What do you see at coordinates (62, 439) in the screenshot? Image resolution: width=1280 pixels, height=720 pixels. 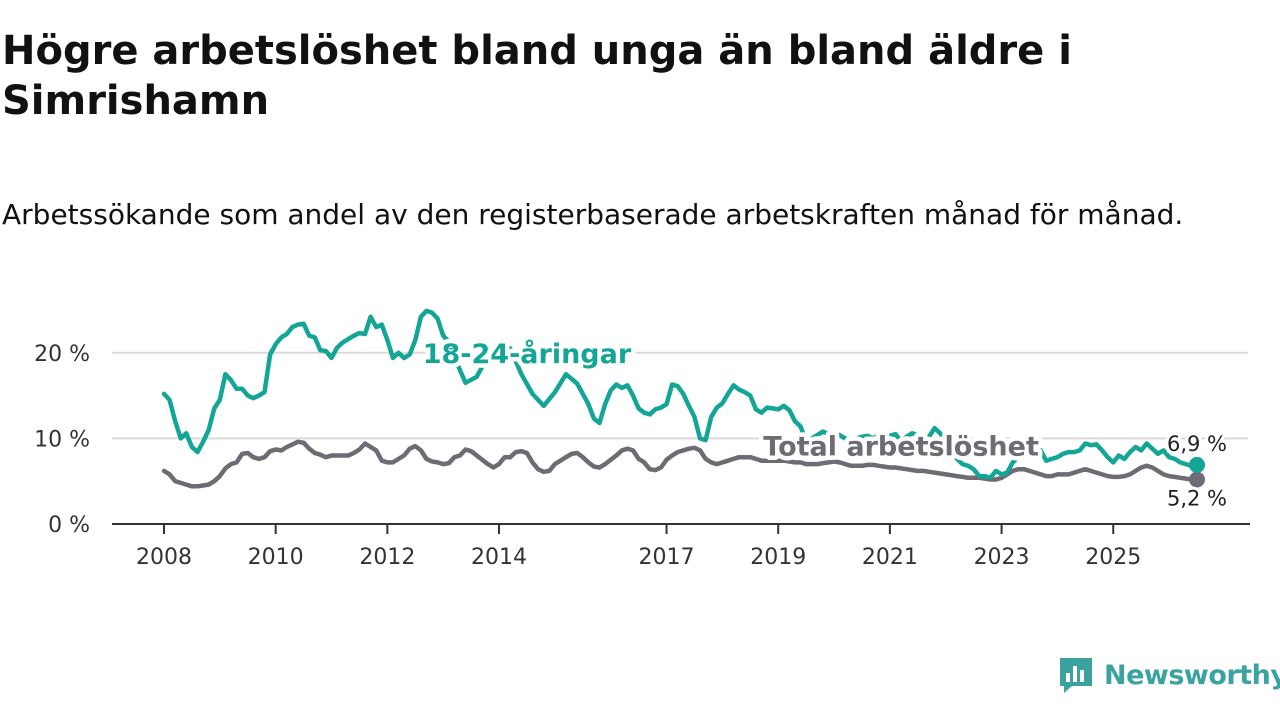 I see `y-tick-label: 10 %` at bounding box center [62, 439].